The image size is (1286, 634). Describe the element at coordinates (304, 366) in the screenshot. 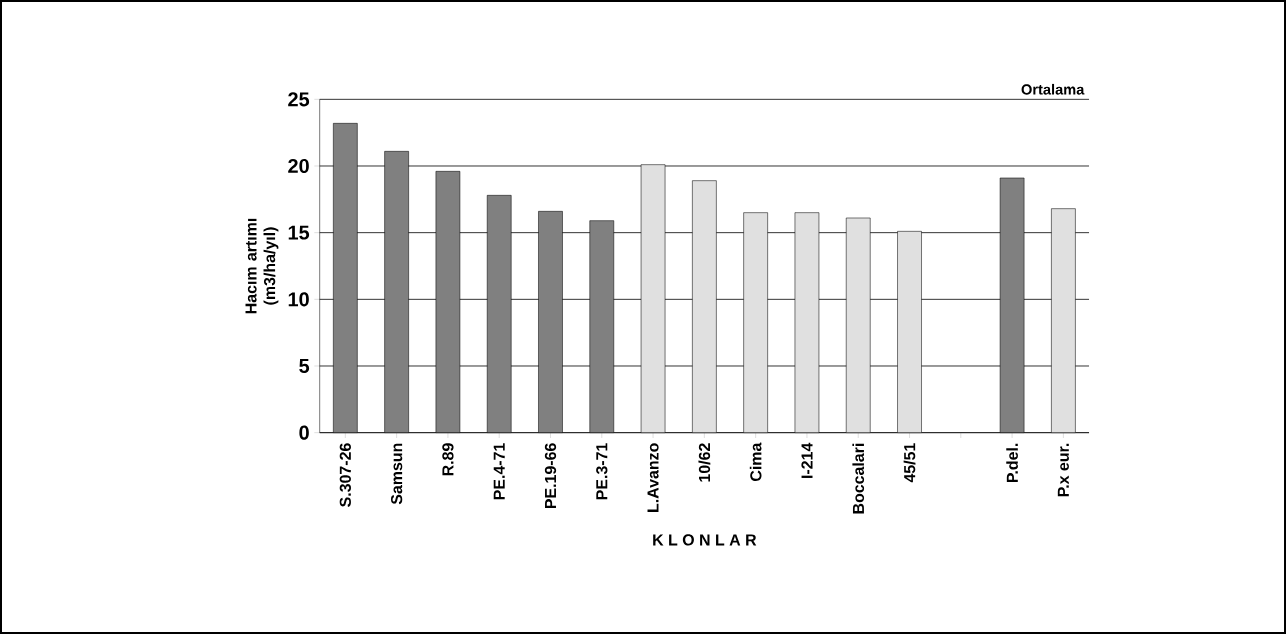

I see `y-tick-label: 5` at that location.